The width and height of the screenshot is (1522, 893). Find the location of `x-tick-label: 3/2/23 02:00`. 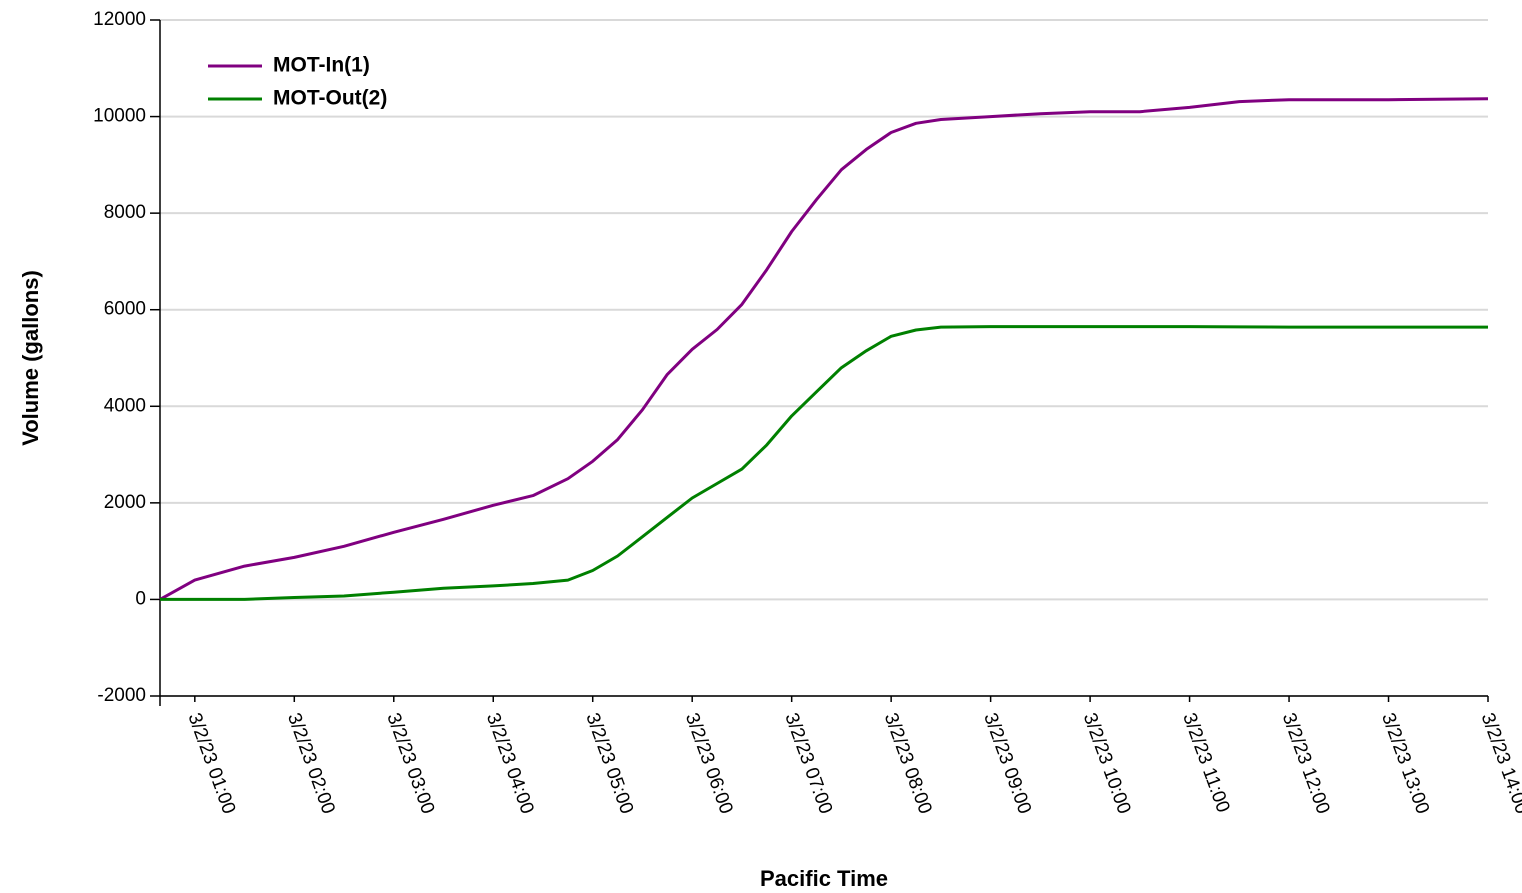

x-tick-label: 3/2/23 02:00 is located at coordinates (311, 763).